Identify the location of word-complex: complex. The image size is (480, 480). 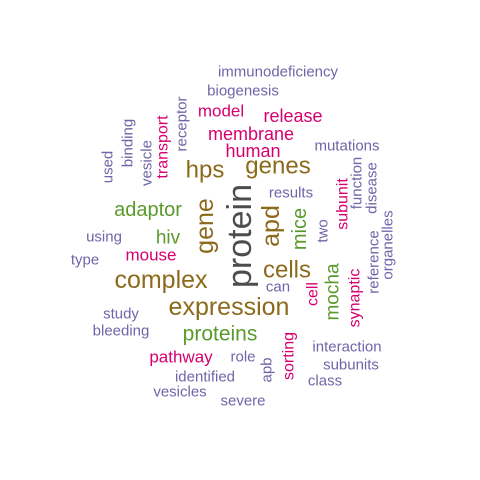
(161, 280).